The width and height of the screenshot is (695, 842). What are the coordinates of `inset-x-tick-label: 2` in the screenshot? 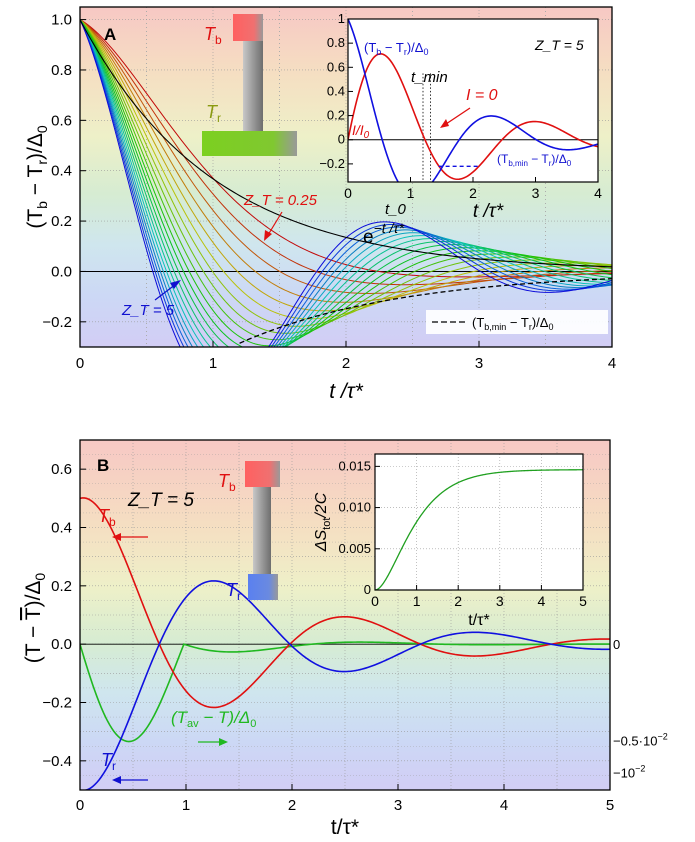 It's located at (473, 193).